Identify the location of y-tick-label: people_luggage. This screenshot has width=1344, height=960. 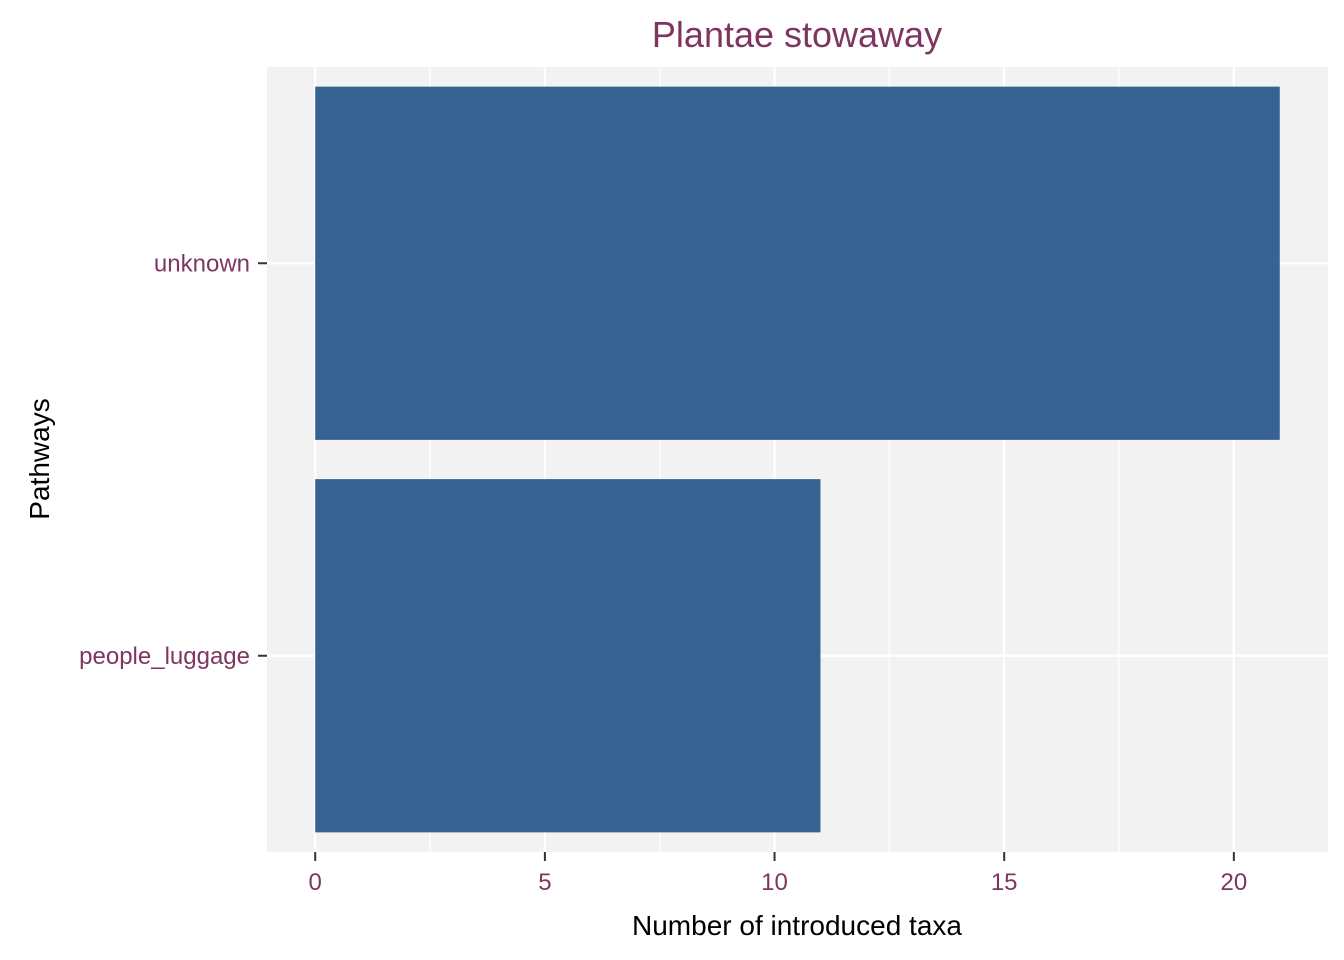
(164, 656).